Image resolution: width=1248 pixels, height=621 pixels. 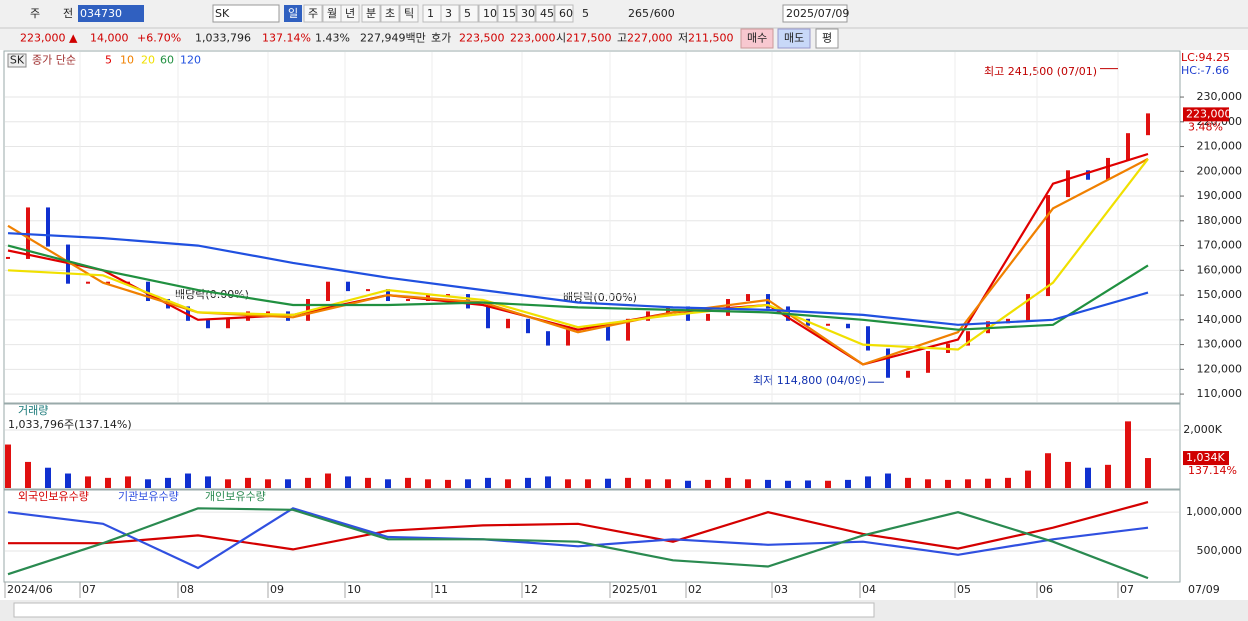 What do you see at coordinates (561, 38) in the screenshot?
I see `quote-item: 시` at bounding box center [561, 38].